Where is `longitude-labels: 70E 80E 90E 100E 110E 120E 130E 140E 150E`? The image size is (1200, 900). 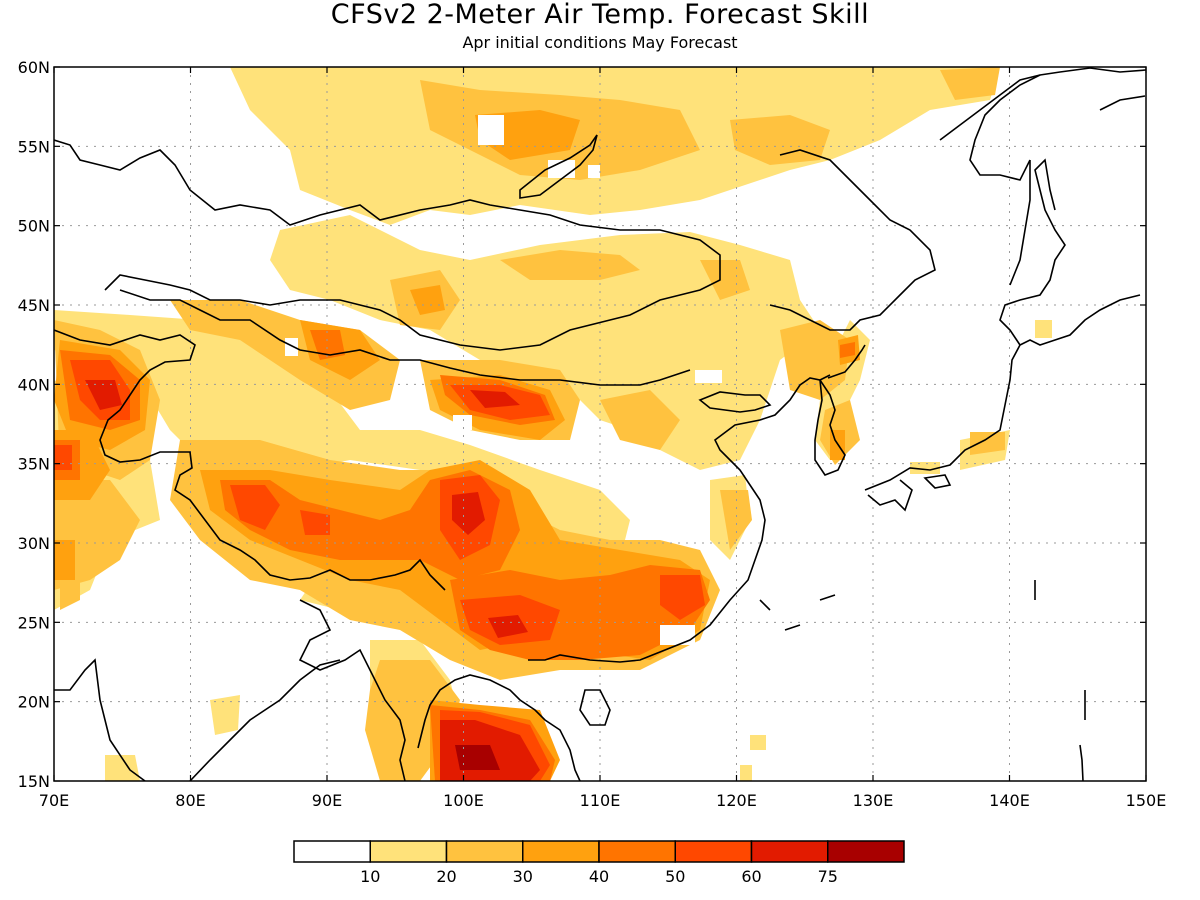 longitude-labels: 70E 80E 90E 100E 110E 120E 130E 140E 150E is located at coordinates (603, 800).